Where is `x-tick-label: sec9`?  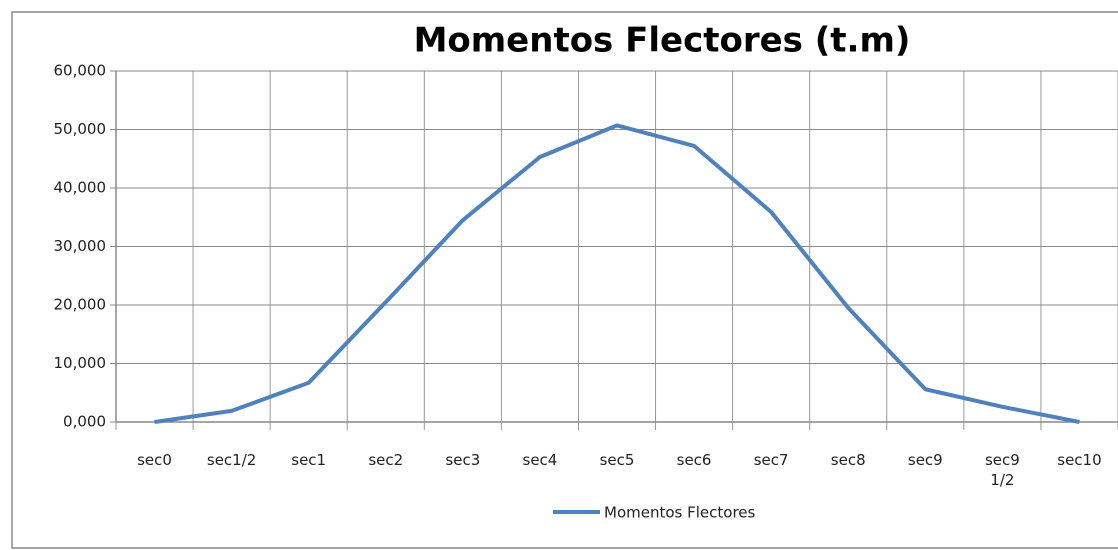
x-tick-label: sec9 is located at coordinates (925, 460).